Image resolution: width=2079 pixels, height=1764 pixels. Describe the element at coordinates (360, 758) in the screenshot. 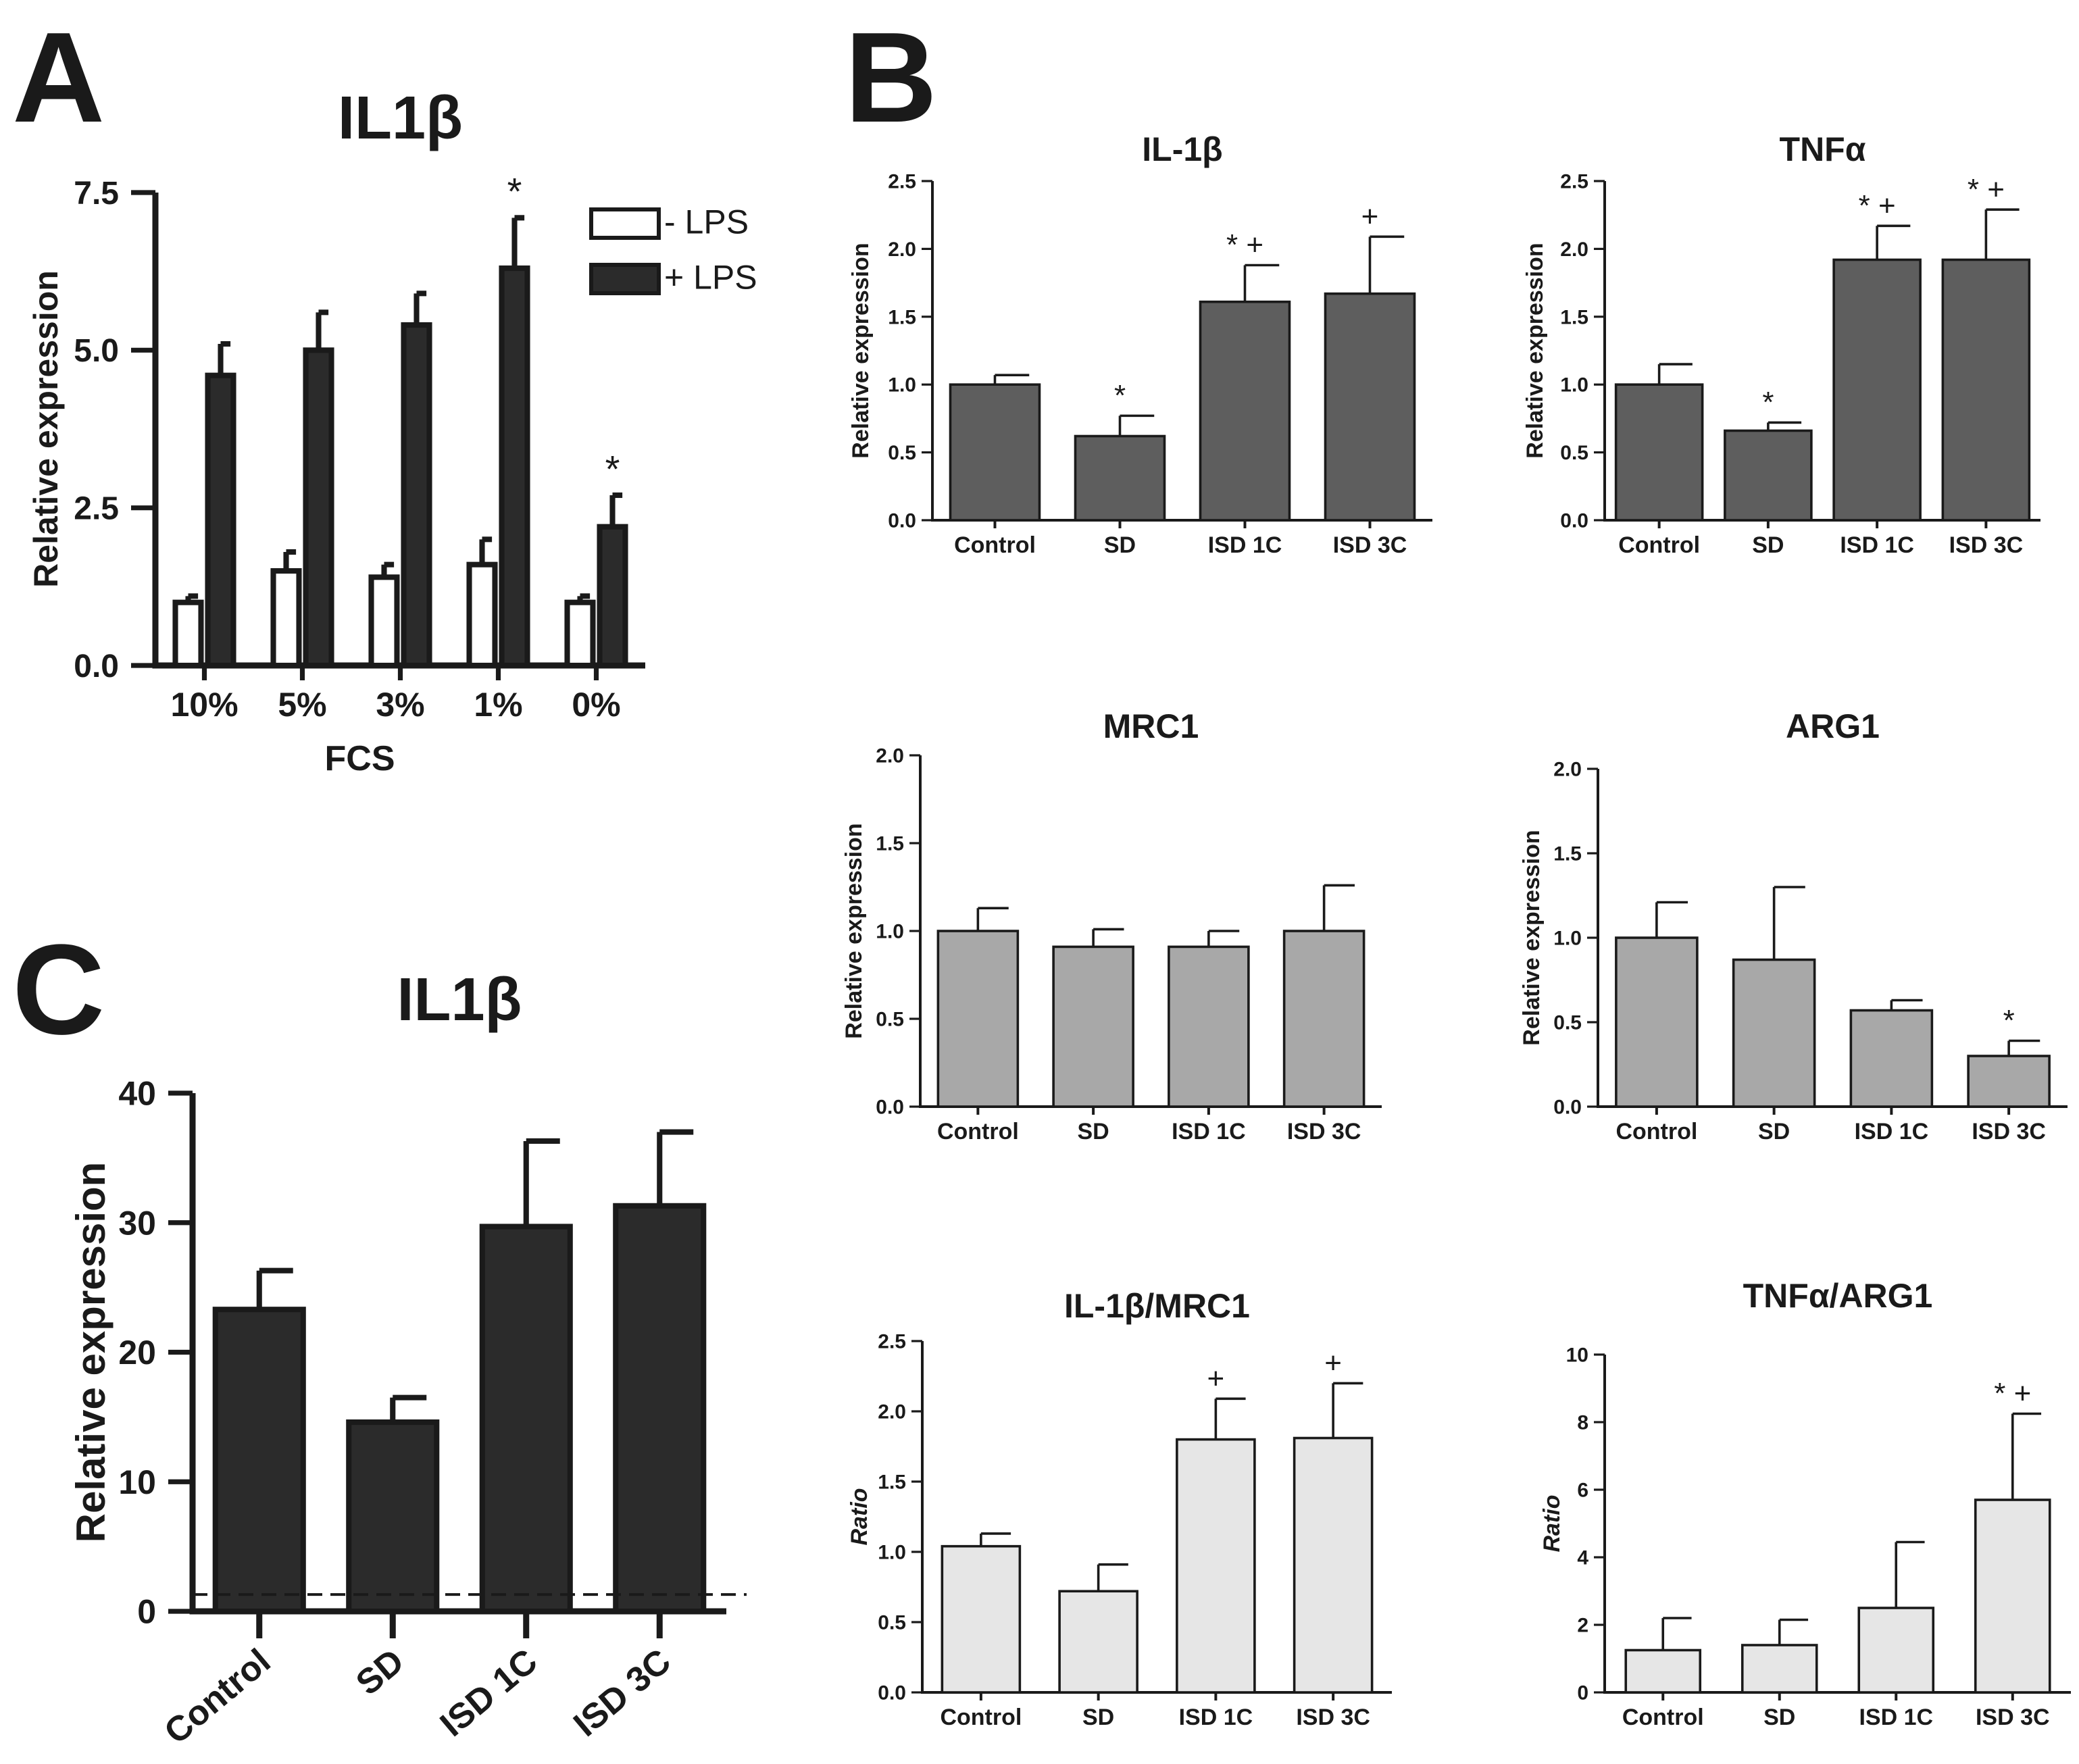

I see `x-axis-label: FCS` at that location.